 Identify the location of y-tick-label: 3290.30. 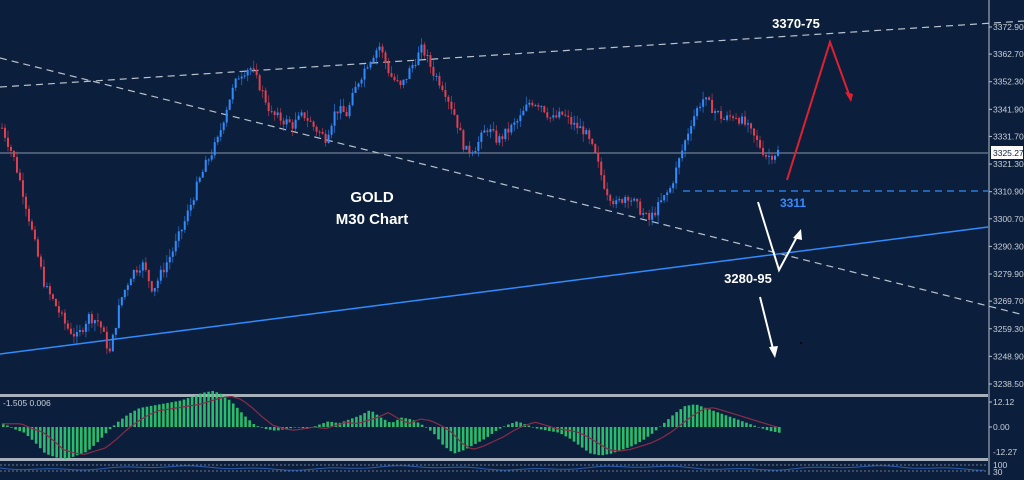
(1008, 246).